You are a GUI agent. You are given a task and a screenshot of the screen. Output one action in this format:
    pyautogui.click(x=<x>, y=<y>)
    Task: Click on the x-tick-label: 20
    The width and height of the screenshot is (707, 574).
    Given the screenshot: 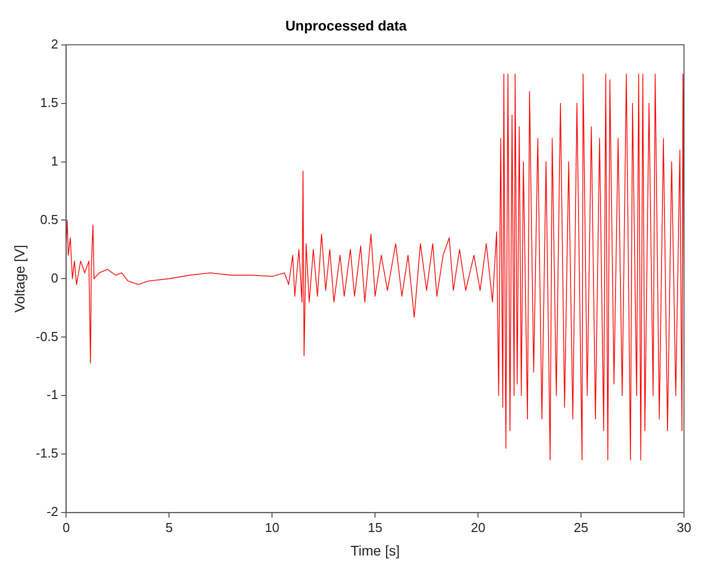 What is the action you would take?
    pyautogui.click(x=478, y=527)
    